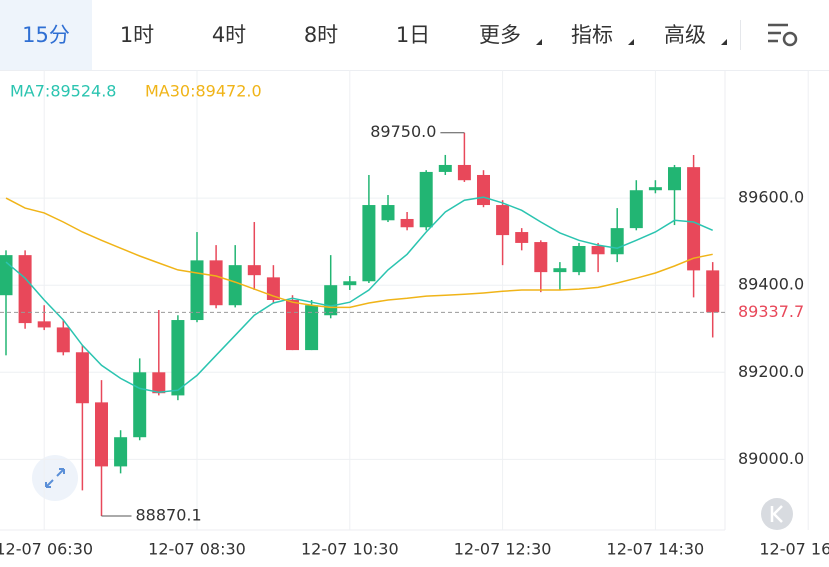 The image size is (829, 567). I want to click on expand-button, so click(55, 478).